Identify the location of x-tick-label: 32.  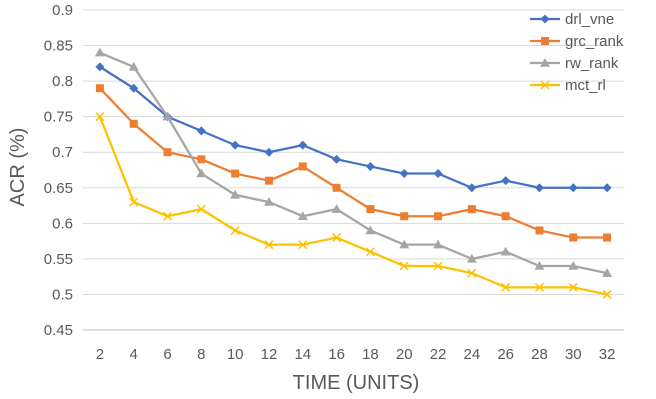
(607, 354).